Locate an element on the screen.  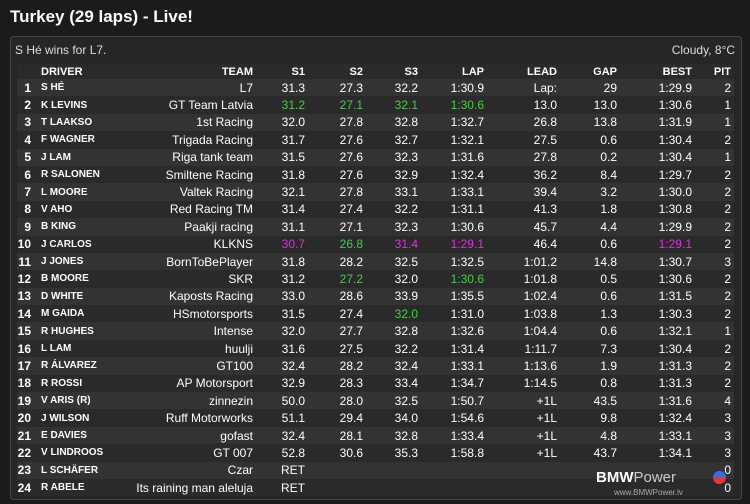
cell-sector1: 31.5 is located at coordinates (282, 314).